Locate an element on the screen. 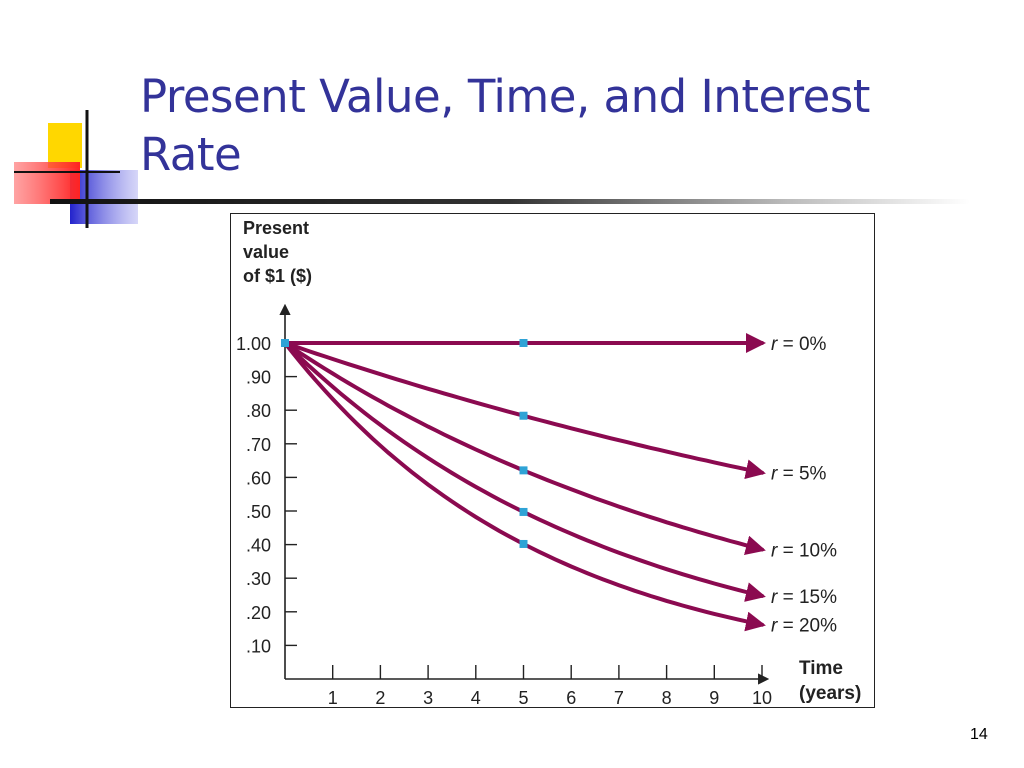  y-tick-label: .20 is located at coordinates (258, 613).